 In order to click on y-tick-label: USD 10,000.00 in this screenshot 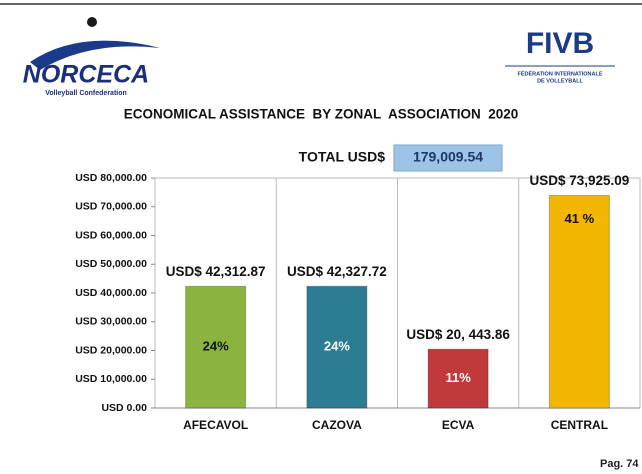, I will do `click(111, 379)`.